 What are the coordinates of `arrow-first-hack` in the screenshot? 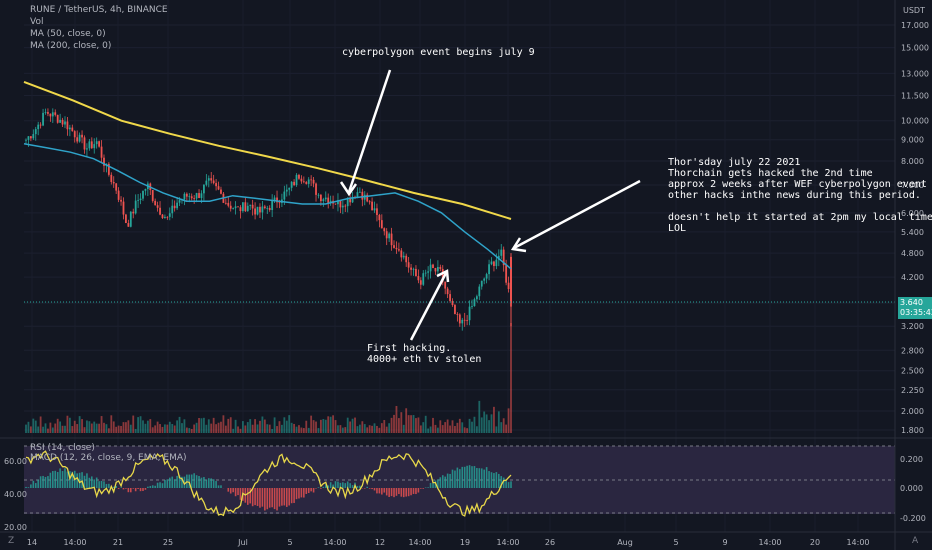 It's located at (428, 306).